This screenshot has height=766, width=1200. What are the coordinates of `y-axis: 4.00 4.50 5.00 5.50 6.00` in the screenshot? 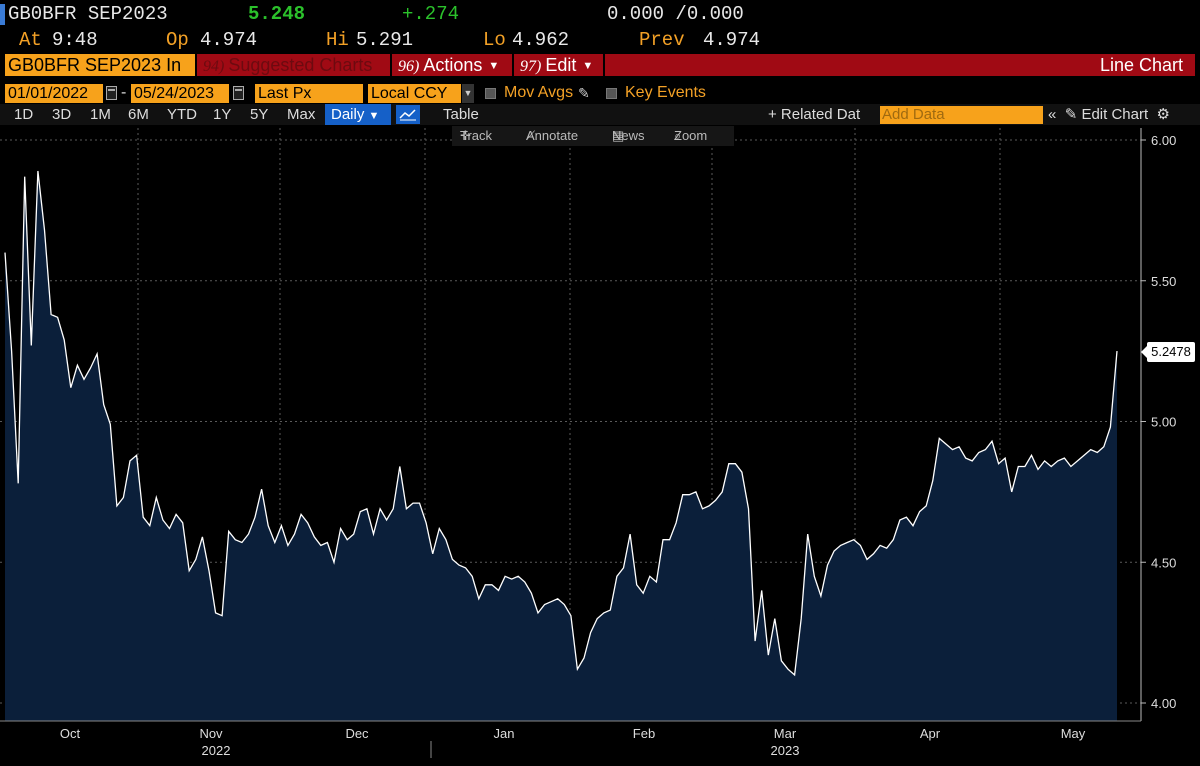 It's located at (1158, 424).